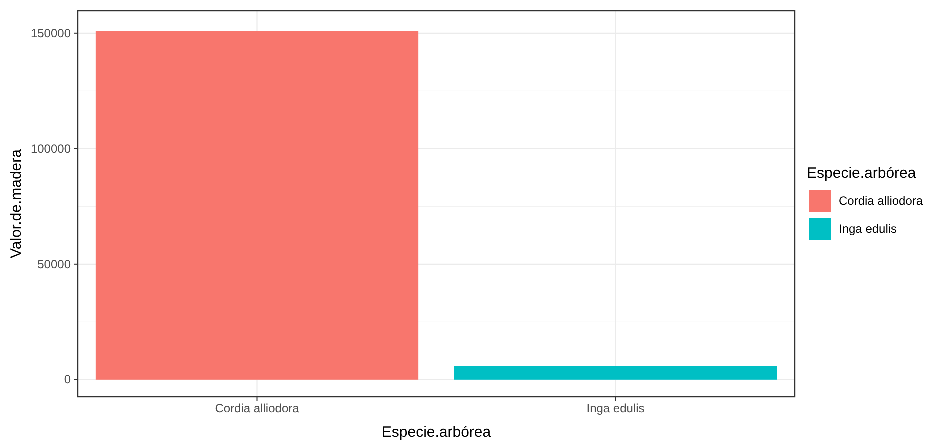  Describe the element at coordinates (437, 432) in the screenshot. I see `x-axis-title: Especie.arbórea` at that location.